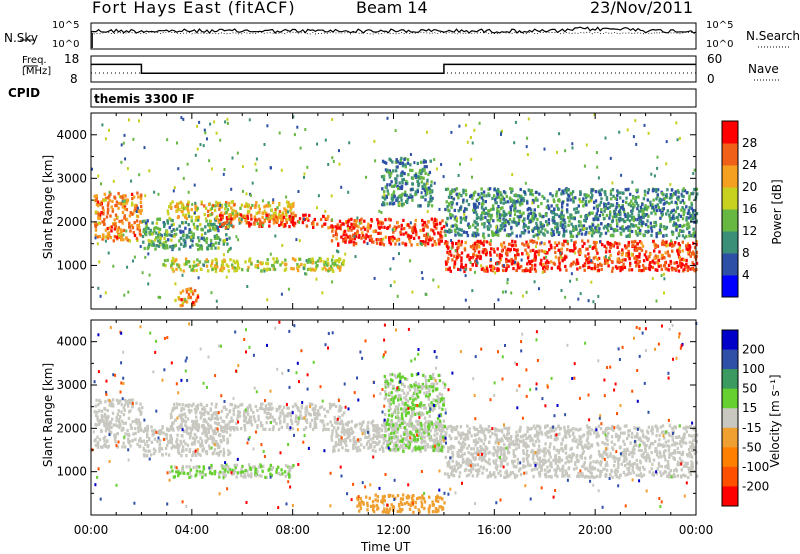 This screenshot has height=554, width=800. Describe the element at coordinates (749, 143) in the screenshot. I see `power-colorbar-tick: 28` at that location.